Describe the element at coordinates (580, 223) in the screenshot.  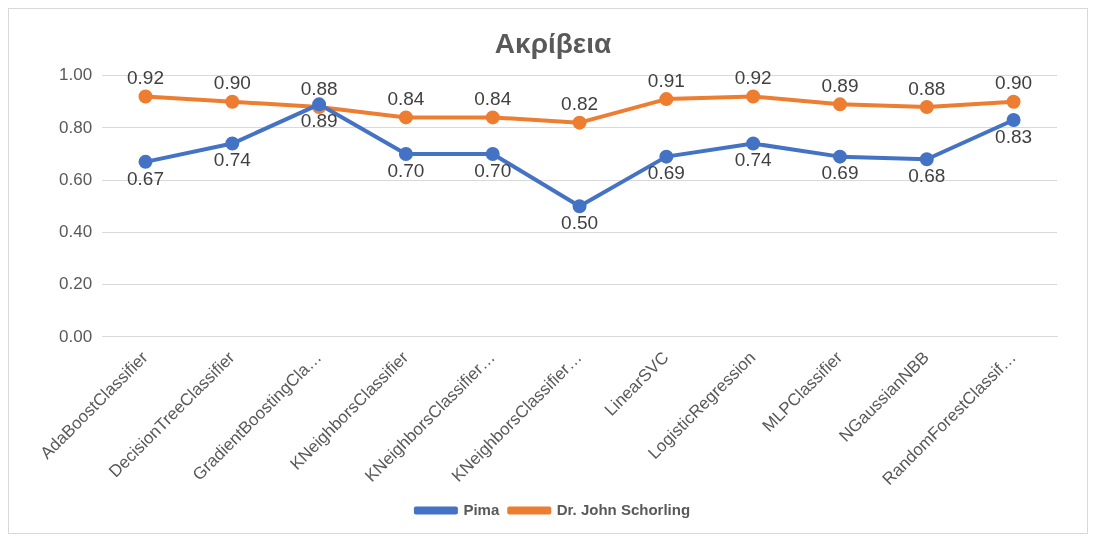
I see `data-label: 0.50` at that location.